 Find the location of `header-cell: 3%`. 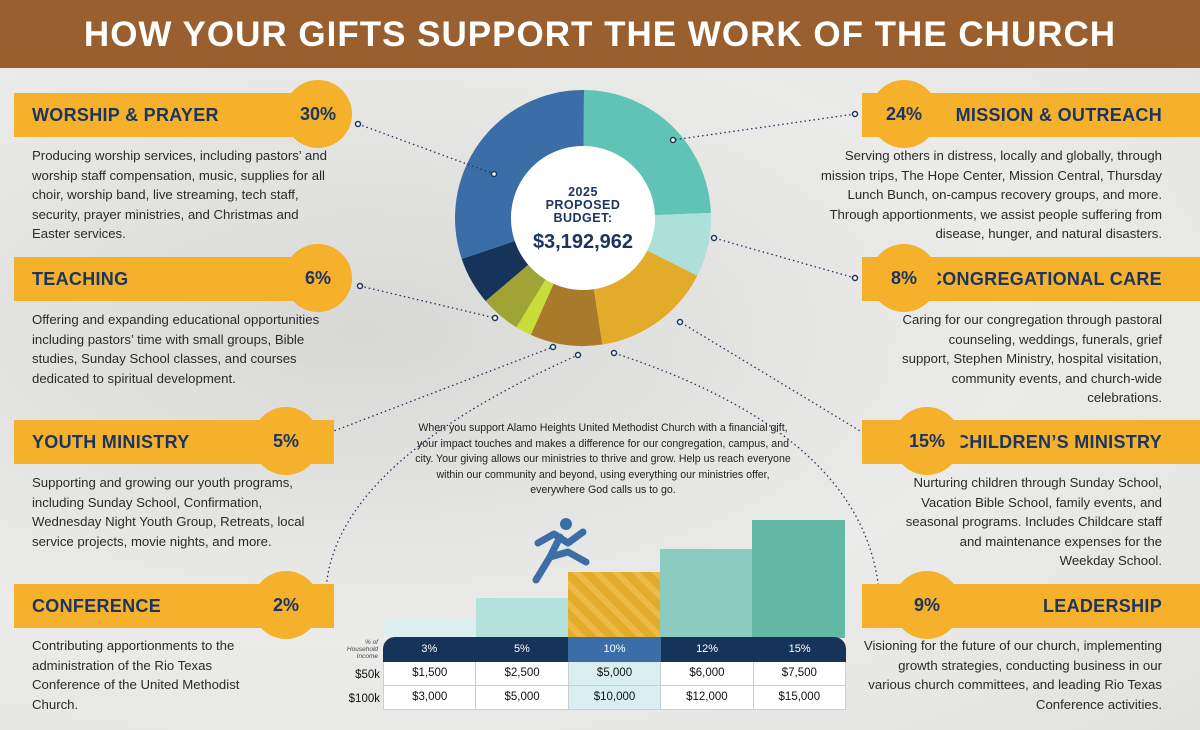

header-cell: 3% is located at coordinates (429, 649).